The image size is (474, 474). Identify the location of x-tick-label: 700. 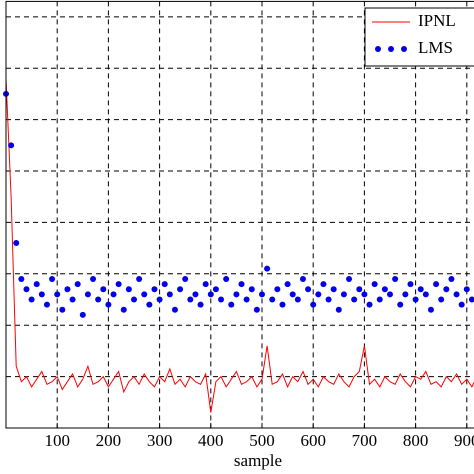
(365, 440).